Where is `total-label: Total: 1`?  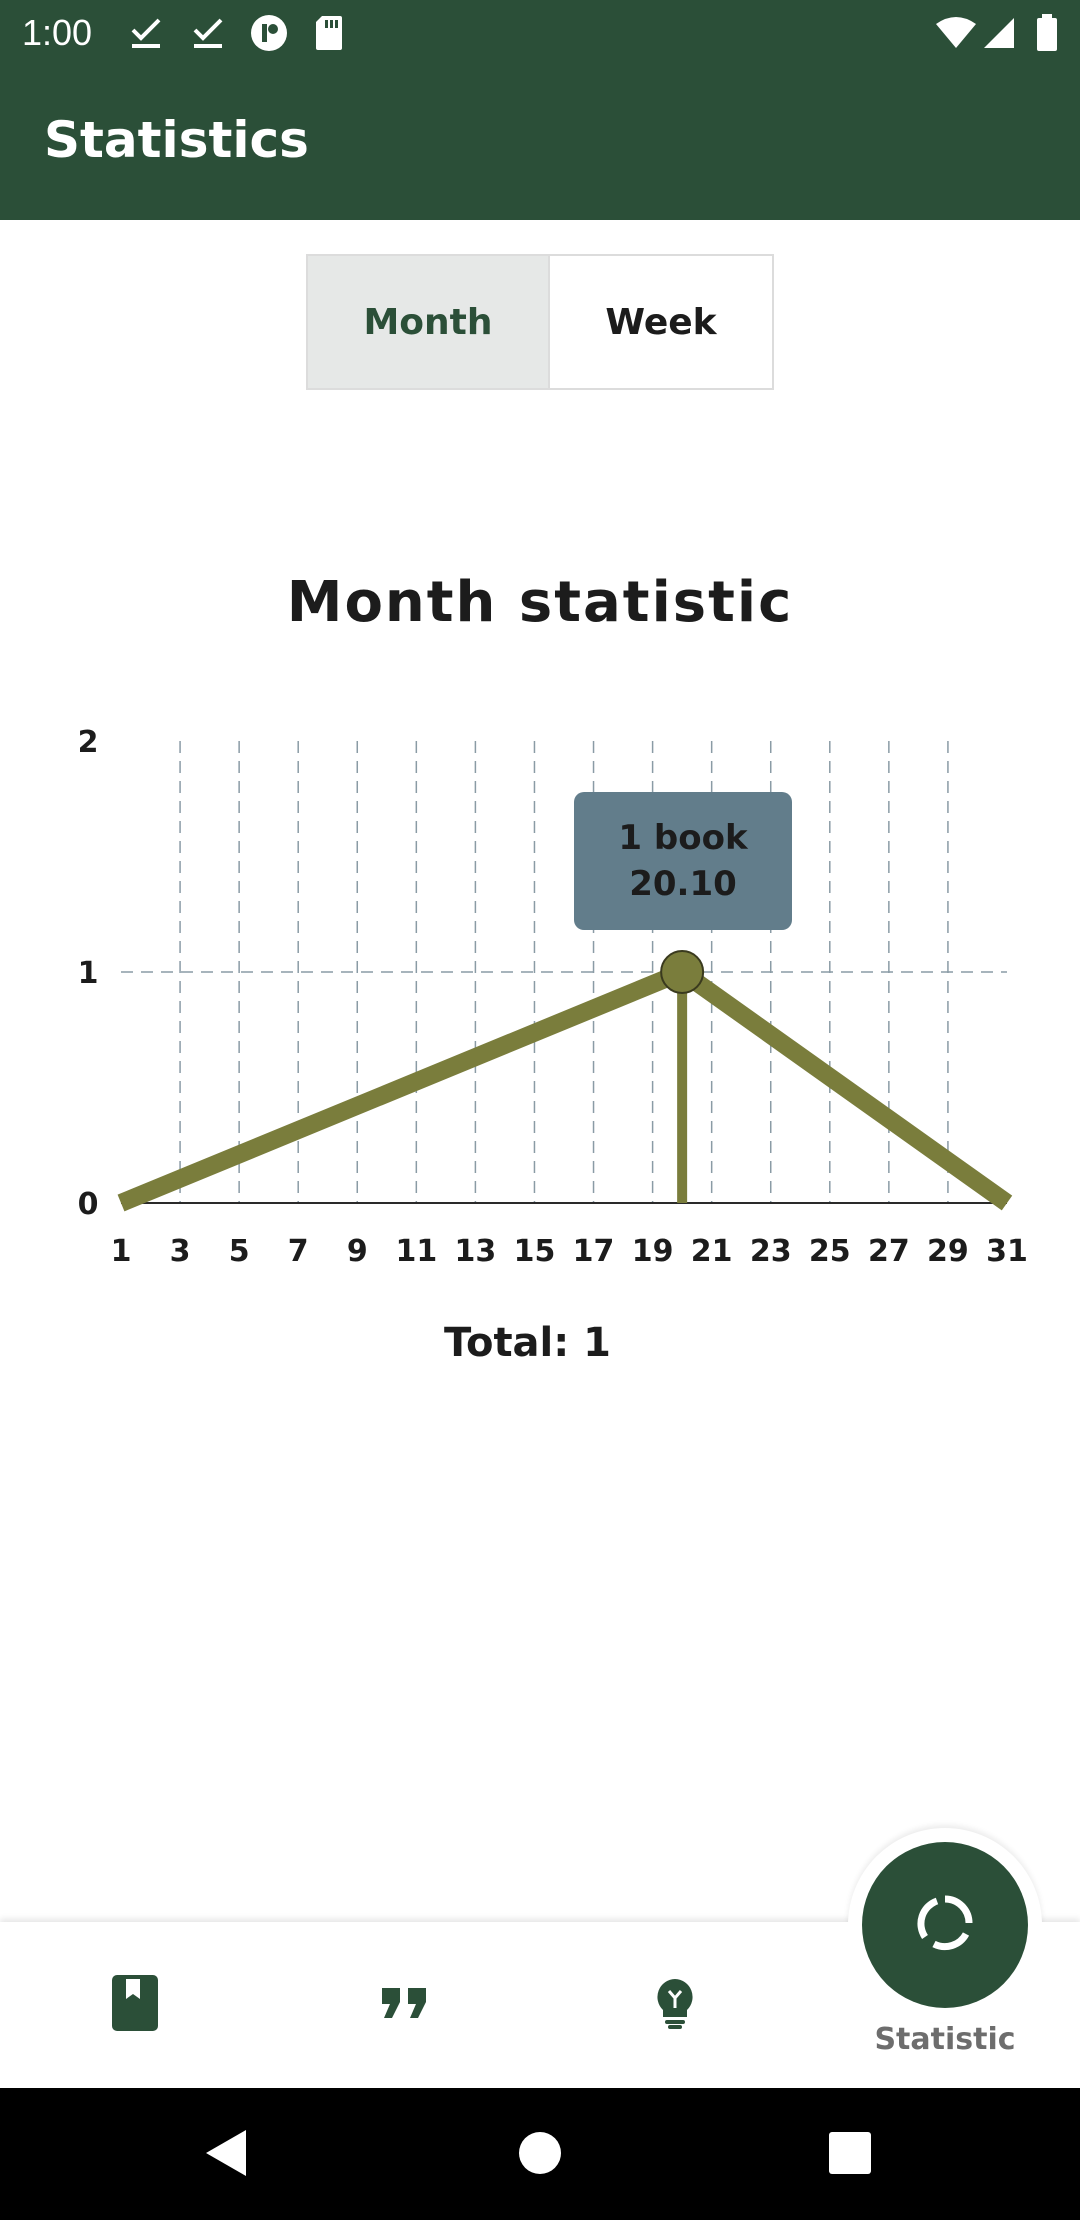
total-label: Total: 1 is located at coordinates (527, 1343).